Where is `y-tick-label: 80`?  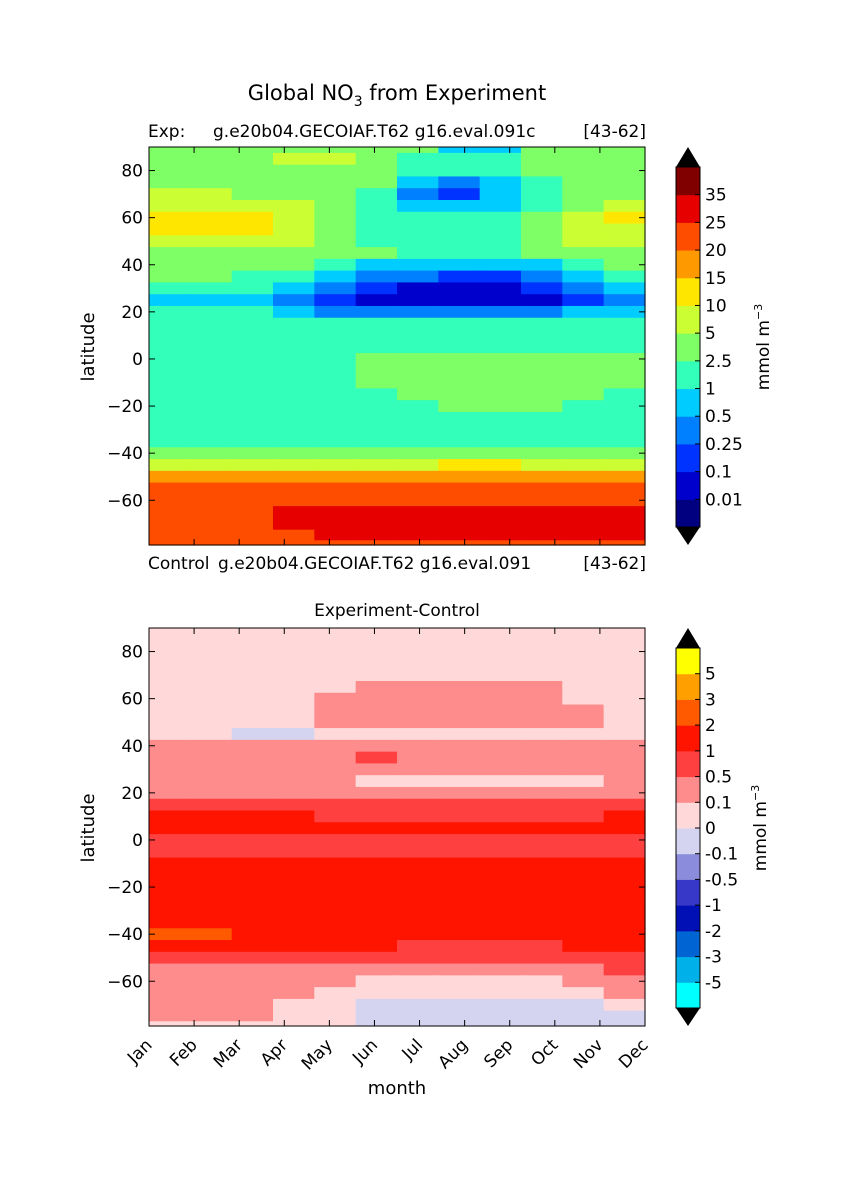 y-tick-label: 80 is located at coordinates (132, 653).